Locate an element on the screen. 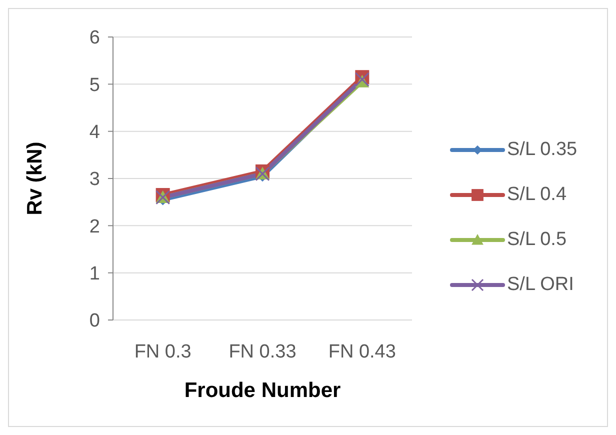  x-tick-label: FN 0.43 is located at coordinates (362, 351).